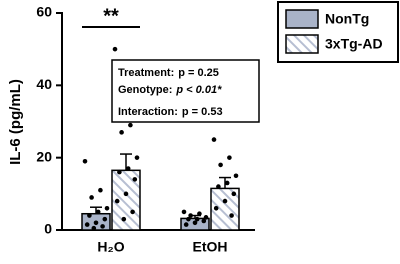 This screenshot has height=264, width=400. Describe the element at coordinates (354, 44) in the screenshot. I see `legend-label: 3xTg-AD` at that location.